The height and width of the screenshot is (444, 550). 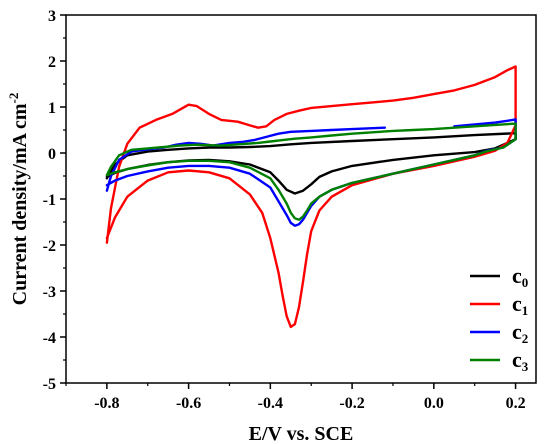 I want to click on y-tick-label: -1, so click(x=49, y=200).